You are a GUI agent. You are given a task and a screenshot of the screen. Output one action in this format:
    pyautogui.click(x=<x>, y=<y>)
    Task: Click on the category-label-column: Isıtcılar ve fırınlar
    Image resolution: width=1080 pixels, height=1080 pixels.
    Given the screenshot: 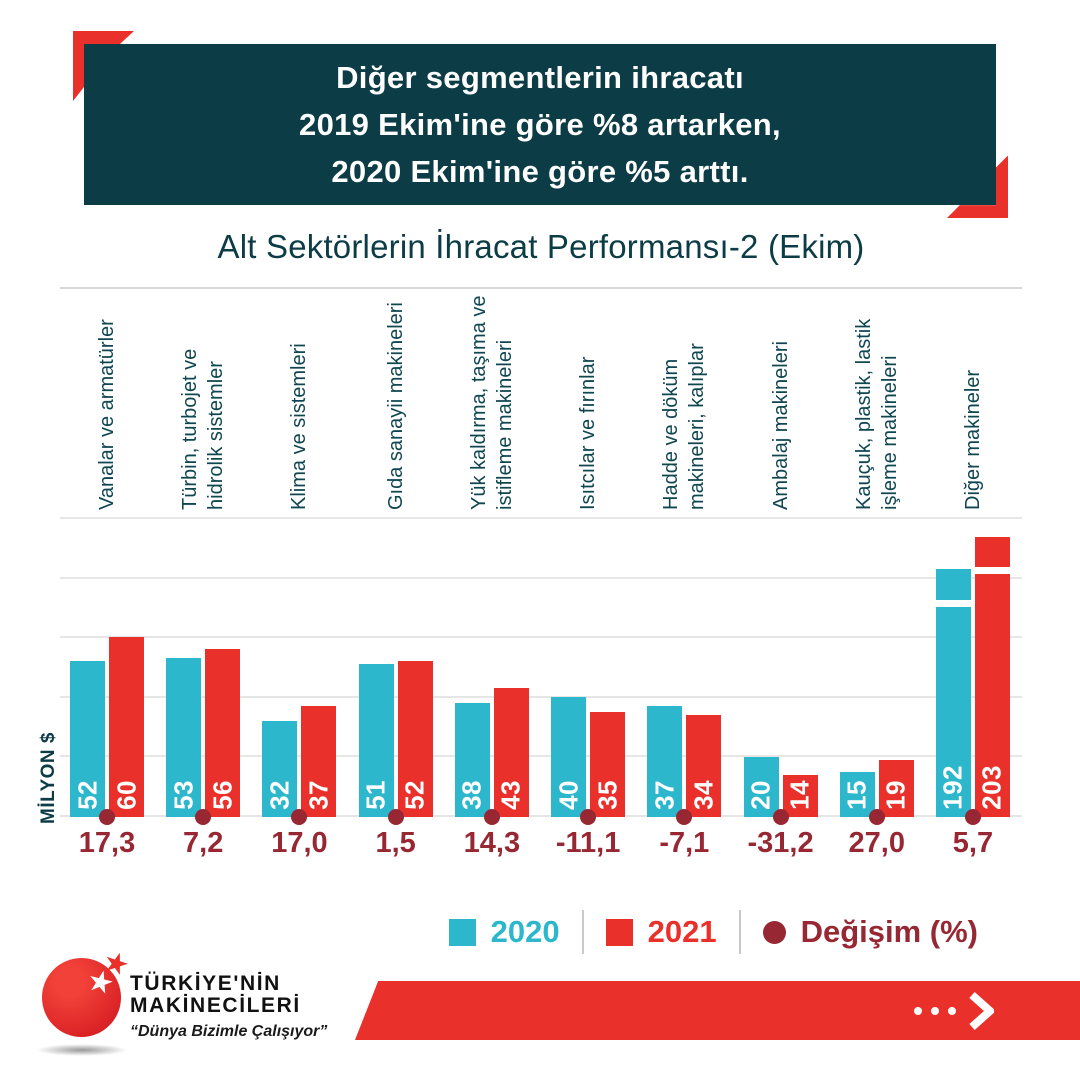 What is the action you would take?
    pyautogui.click(x=588, y=402)
    